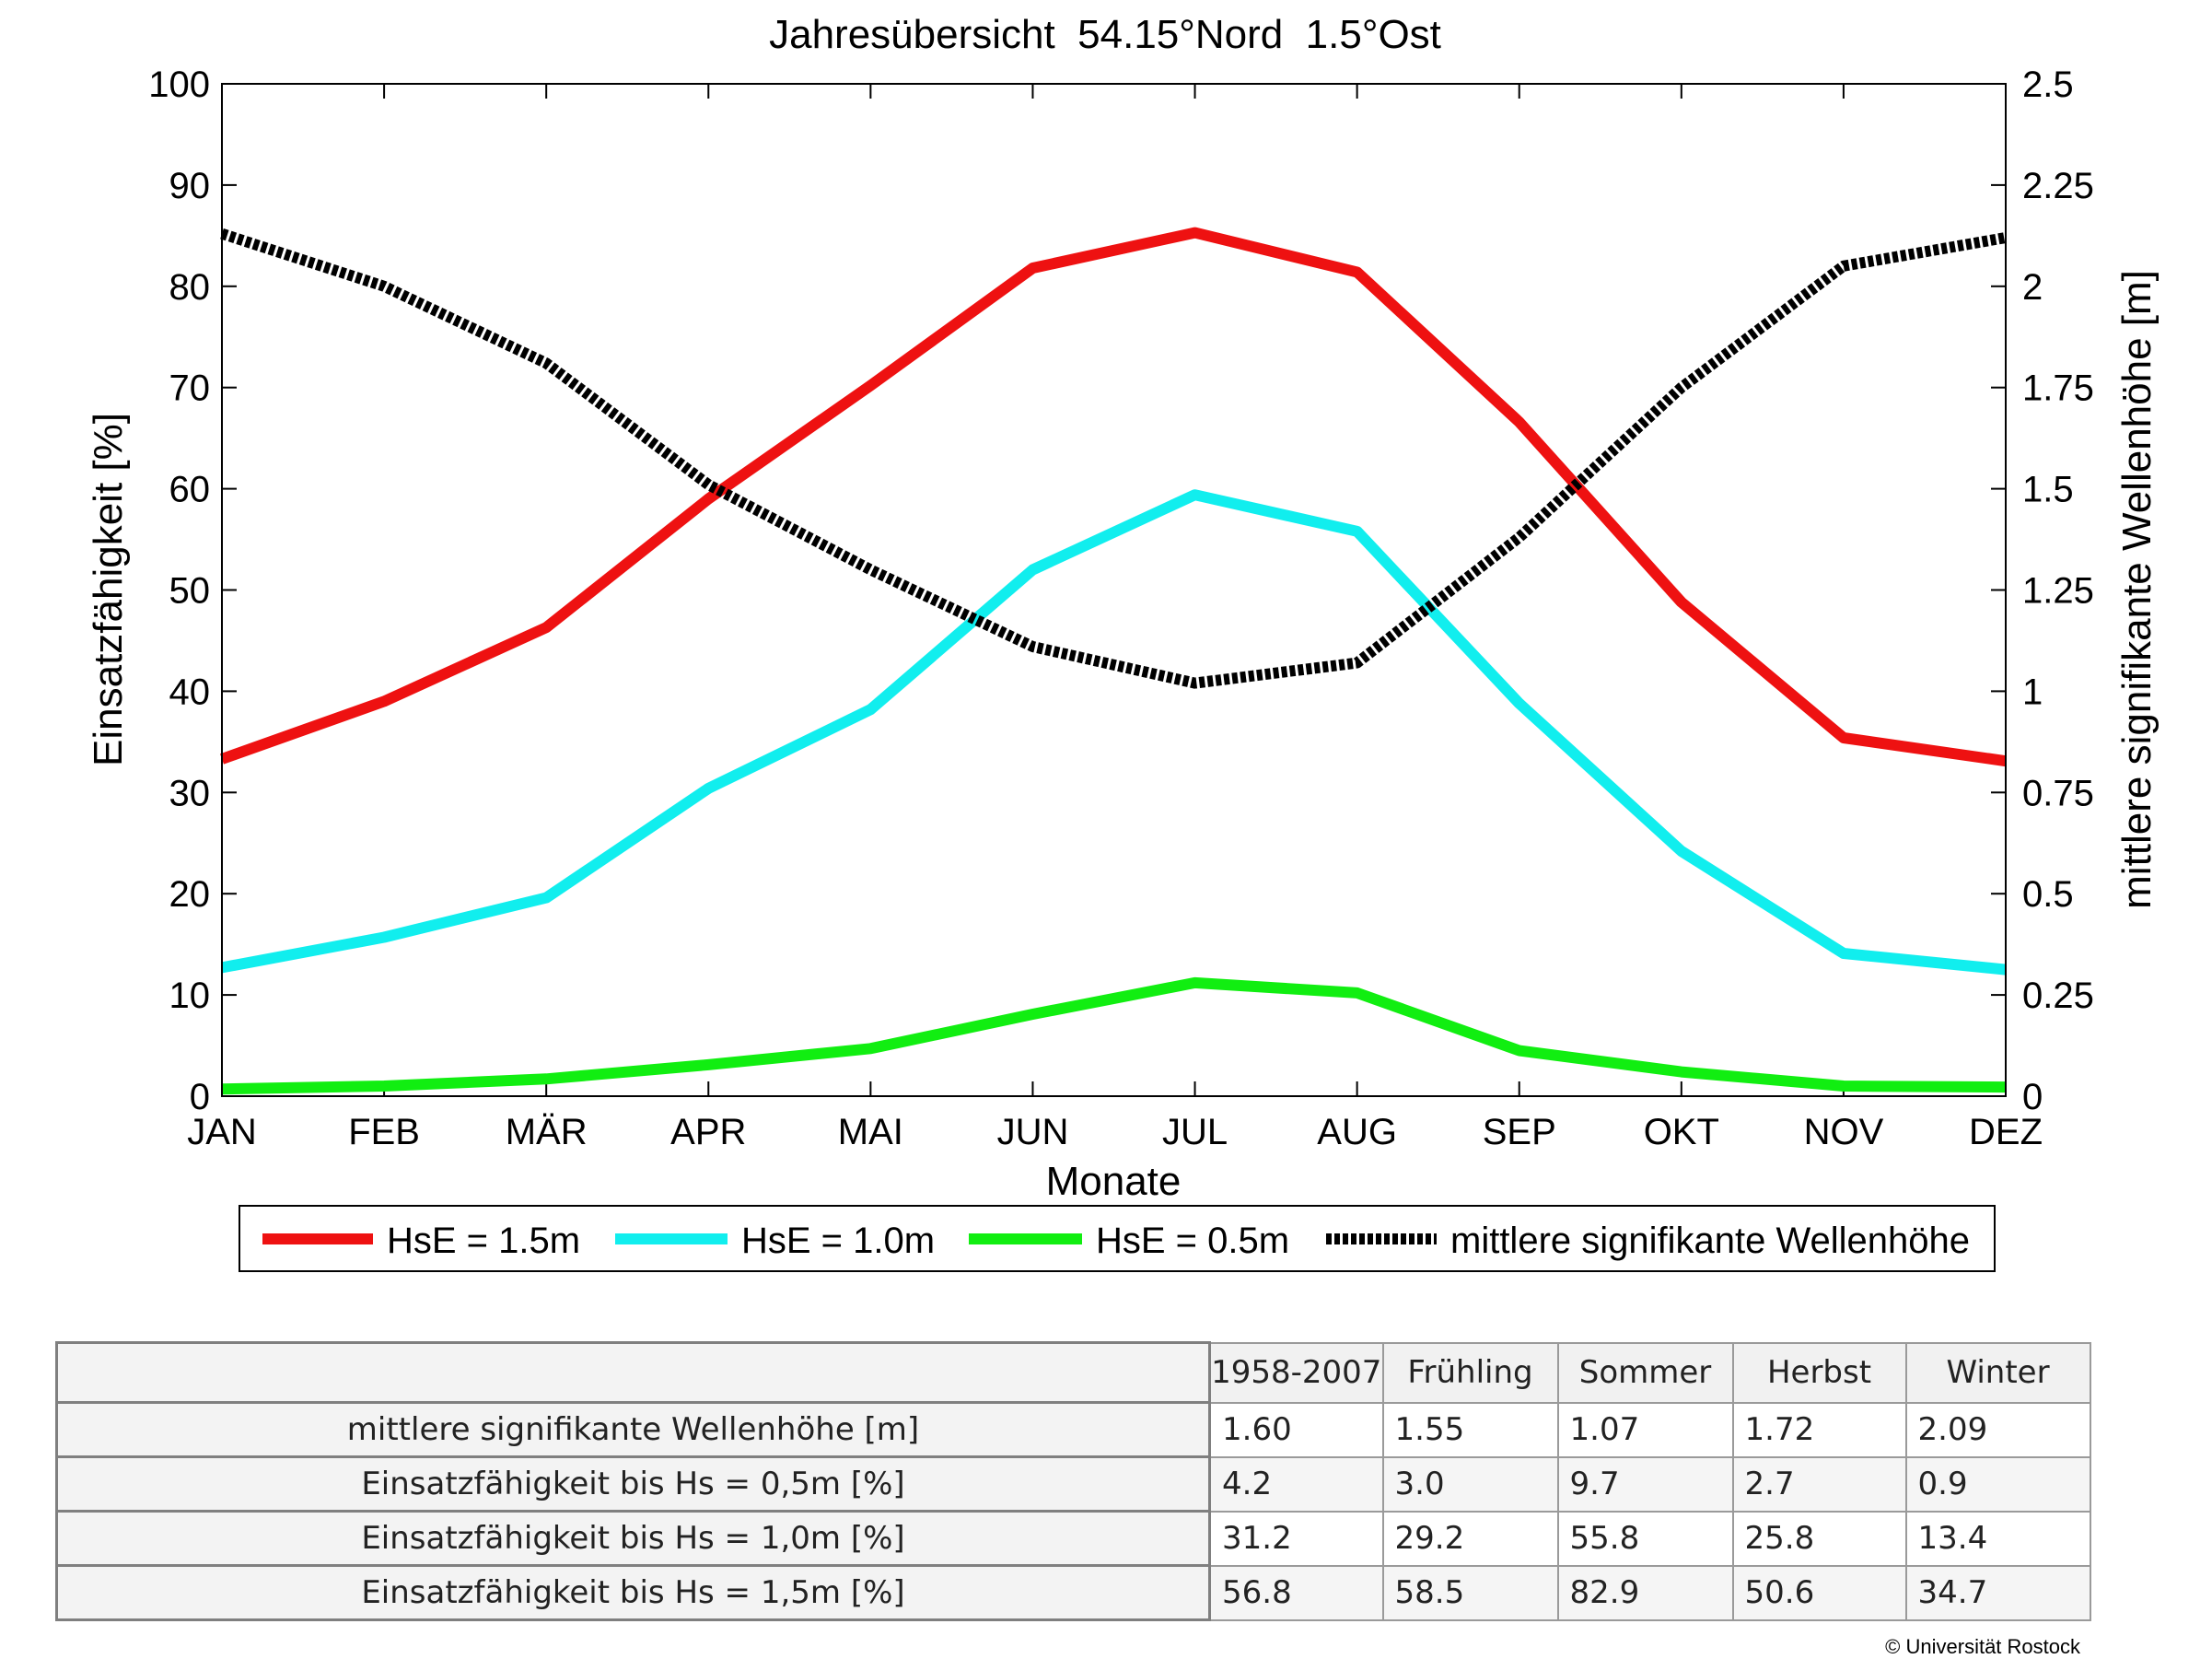  What do you see at coordinates (2033, 287) in the screenshot?
I see `y-tick-label-right: 2` at bounding box center [2033, 287].